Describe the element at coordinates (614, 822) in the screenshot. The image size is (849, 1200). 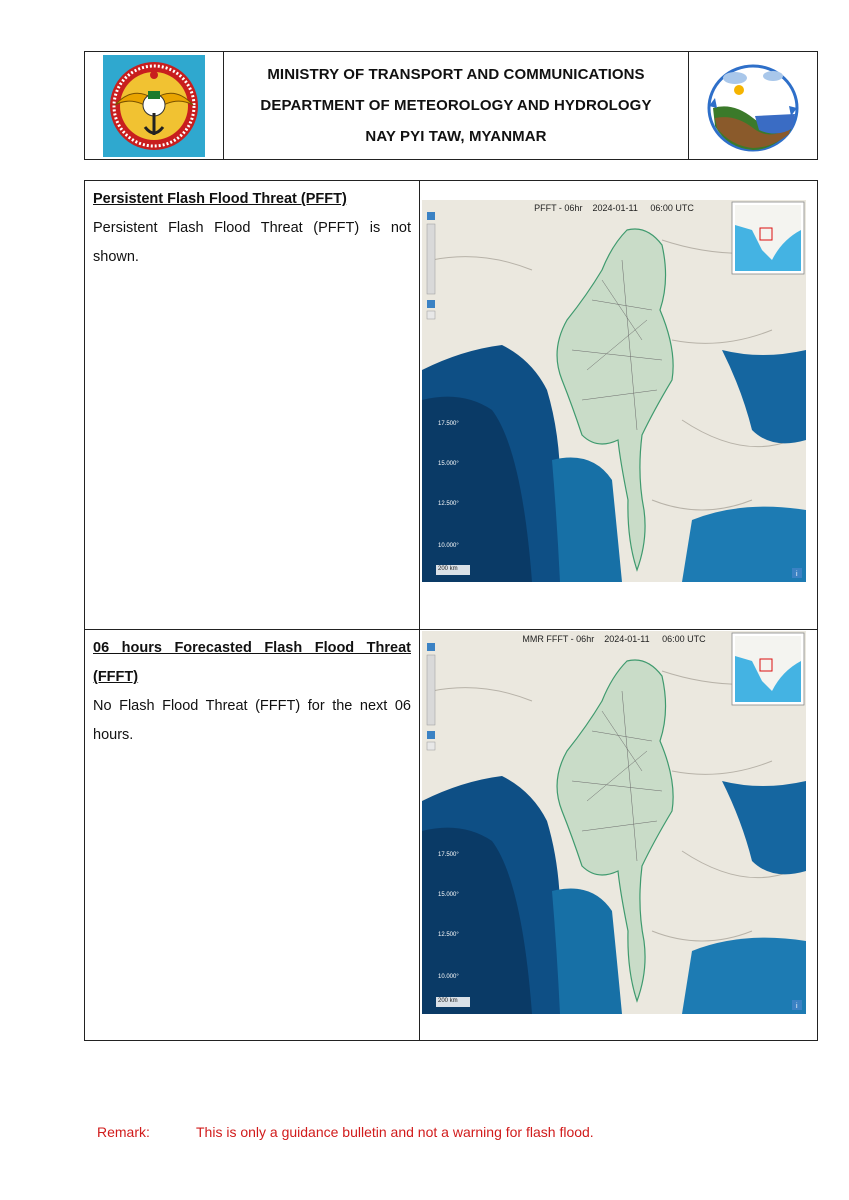
I see `ffft-map: 17.500° 15.000° 12.500° 10.000° i` at that location.